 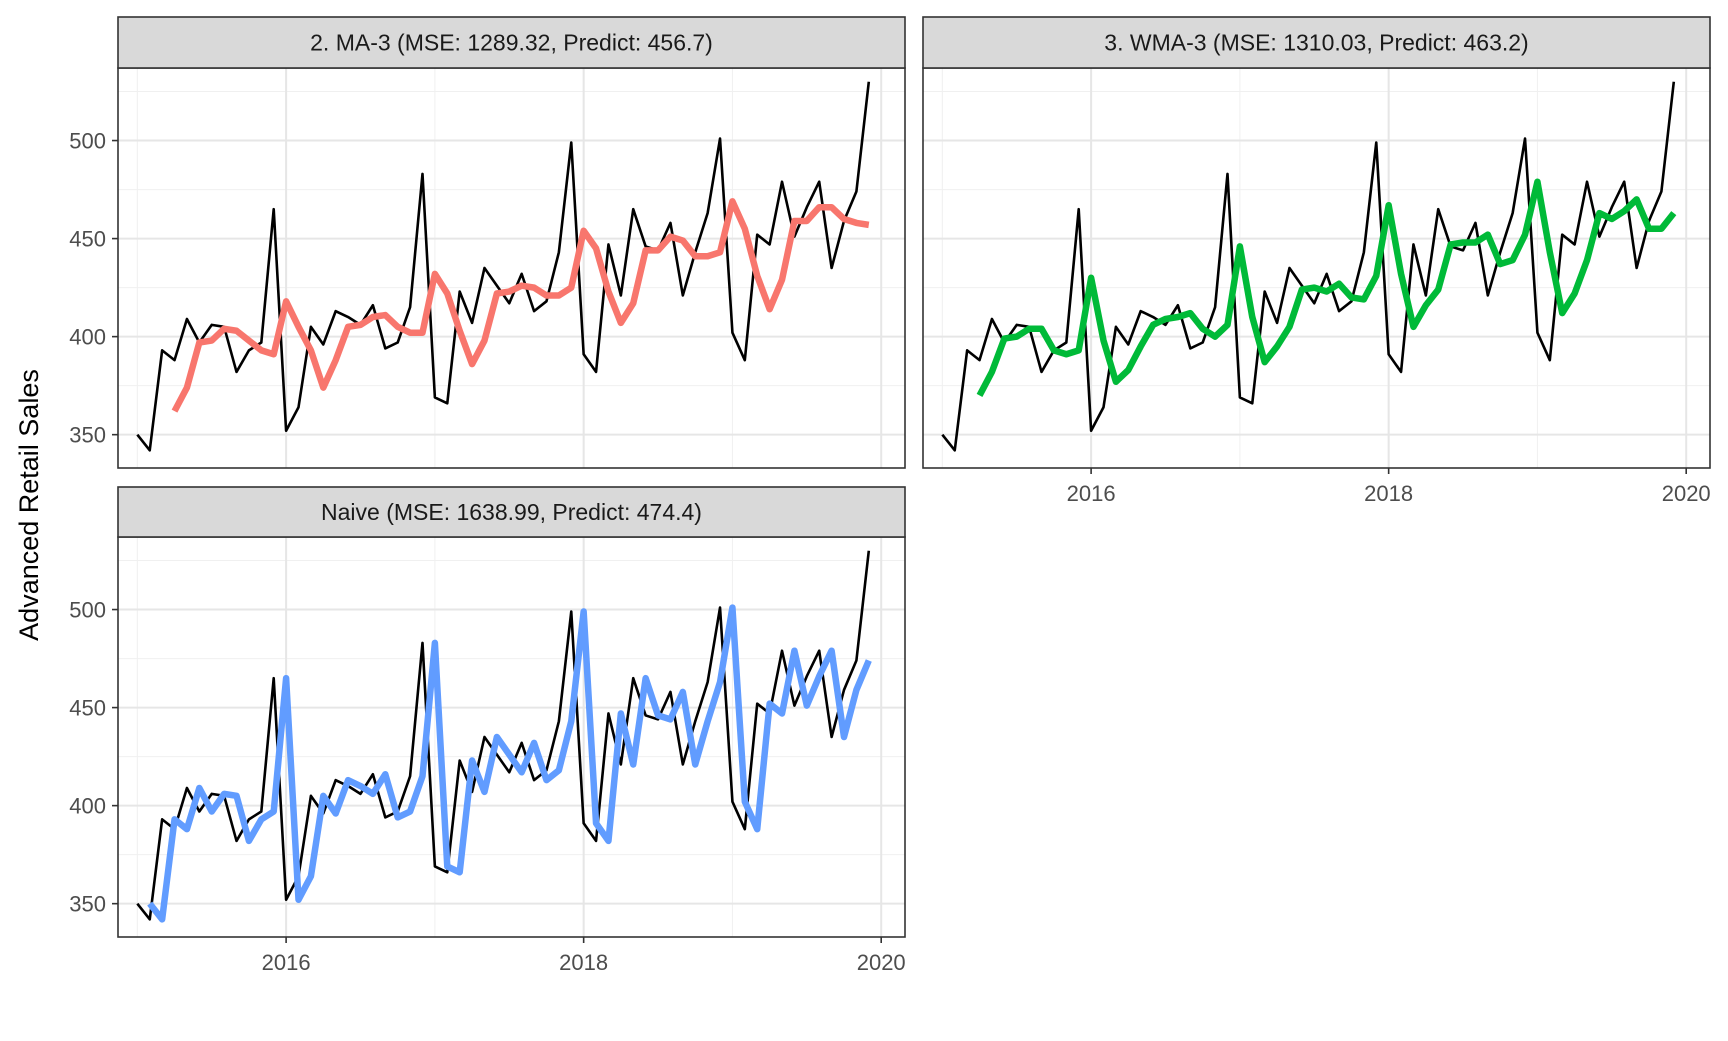 I want to click on facet-strip-title: 2. MA-3 (MSE: 1289.32, Predict: 456.7), so click(x=511, y=43).